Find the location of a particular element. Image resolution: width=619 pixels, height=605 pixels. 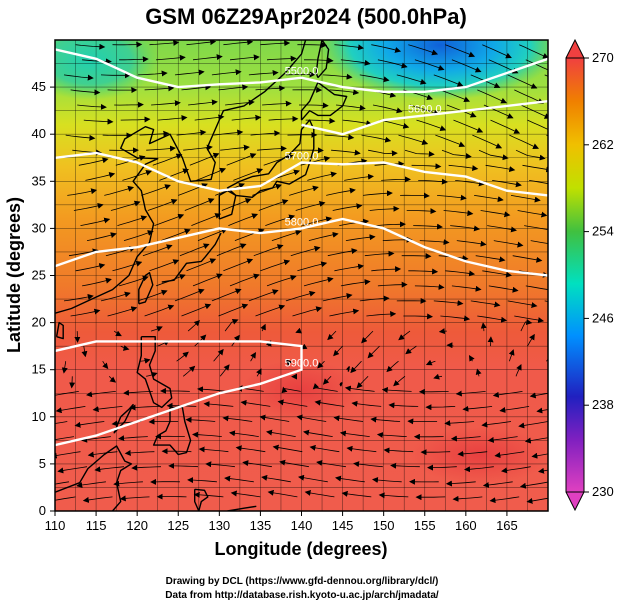

colorbar-bottom-cap is located at coordinates (575, 501).